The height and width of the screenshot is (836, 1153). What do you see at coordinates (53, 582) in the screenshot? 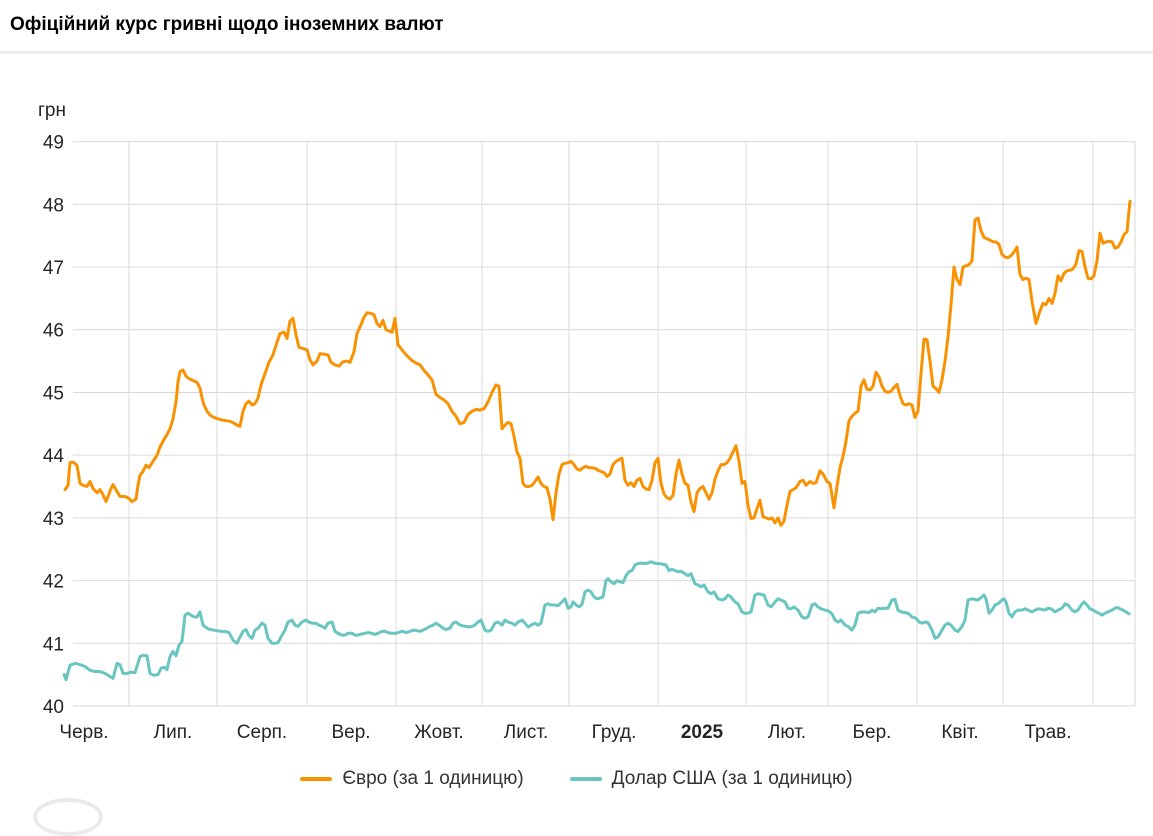
I see `y-tick-label-42: 42` at bounding box center [53, 582].